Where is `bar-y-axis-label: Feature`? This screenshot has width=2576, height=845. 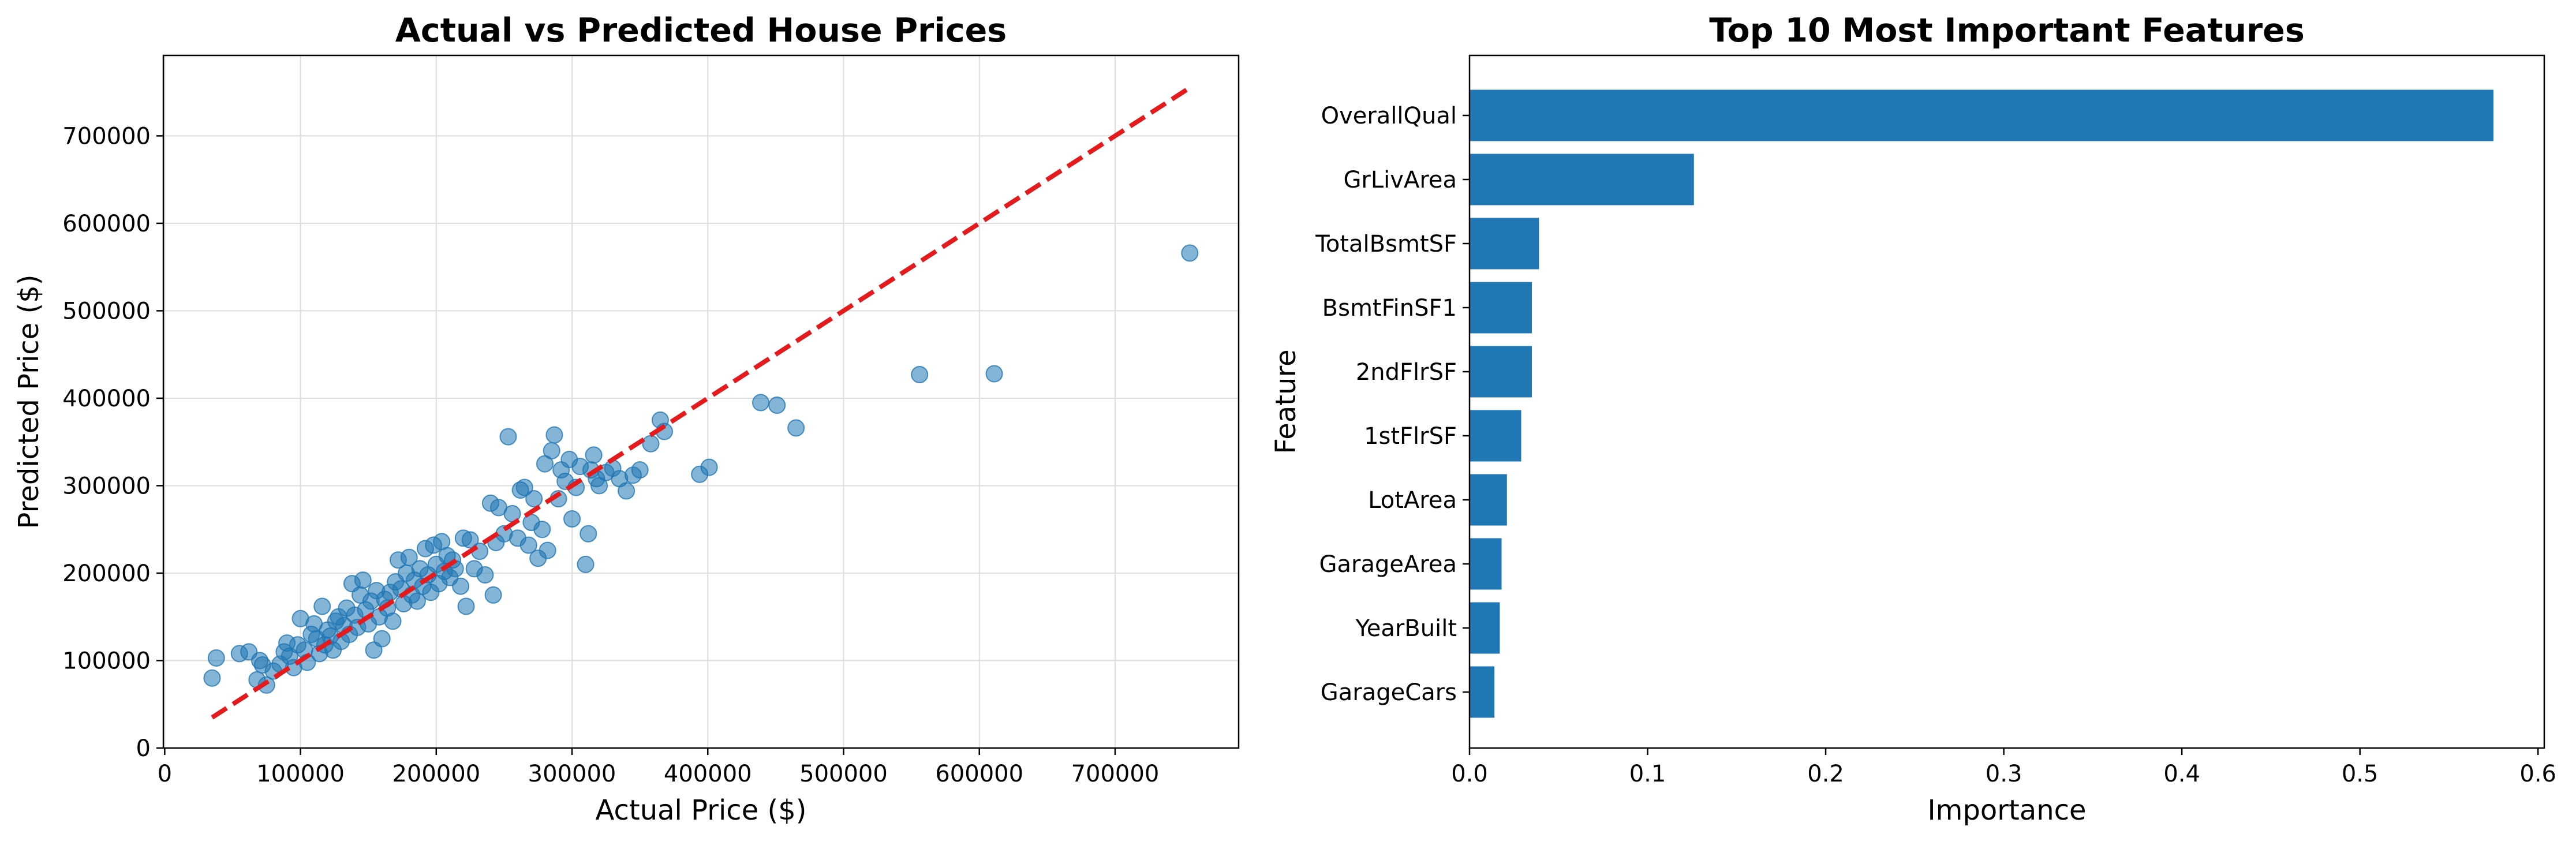 bar-y-axis-label: Feature is located at coordinates (1286, 401).